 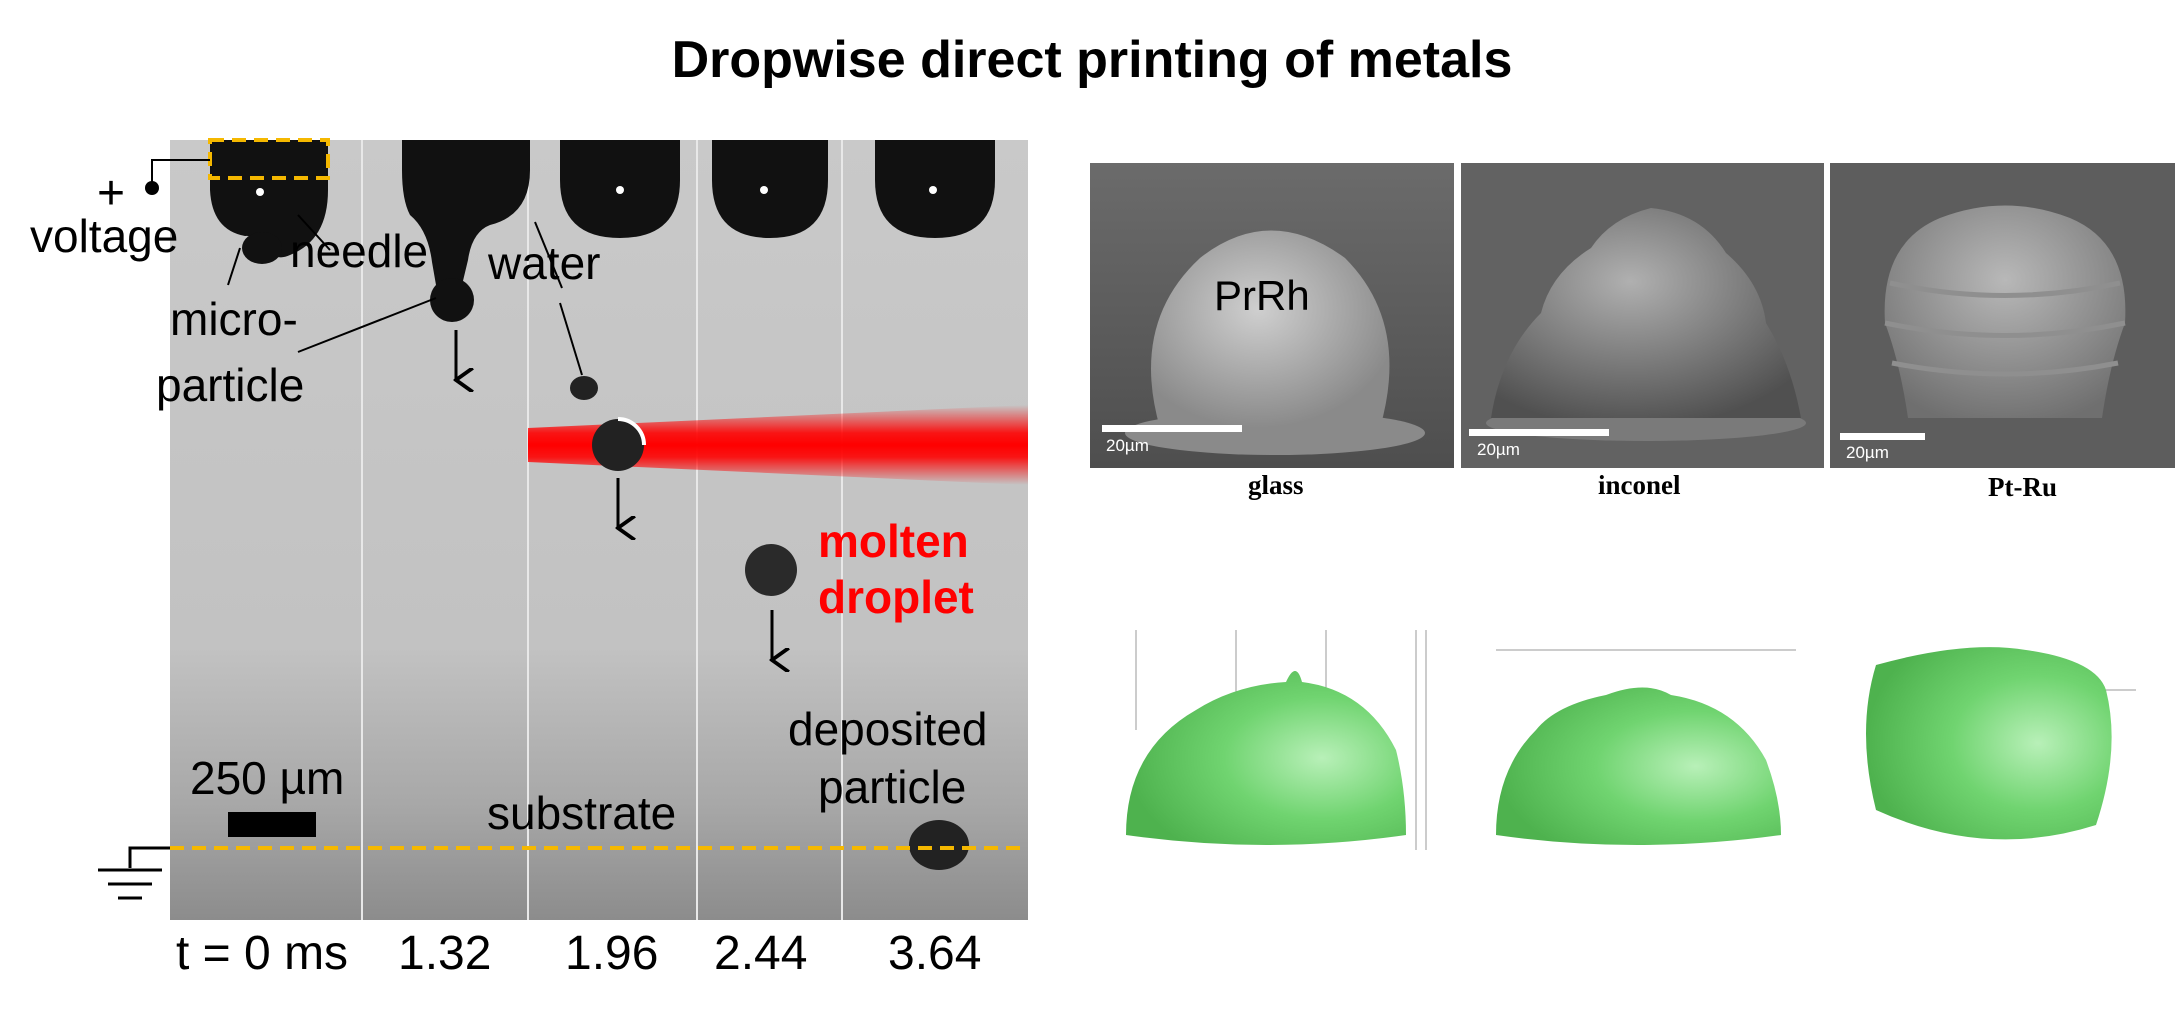 What do you see at coordinates (888, 729) in the screenshot?
I see `deposited-label-1: deposited` at bounding box center [888, 729].